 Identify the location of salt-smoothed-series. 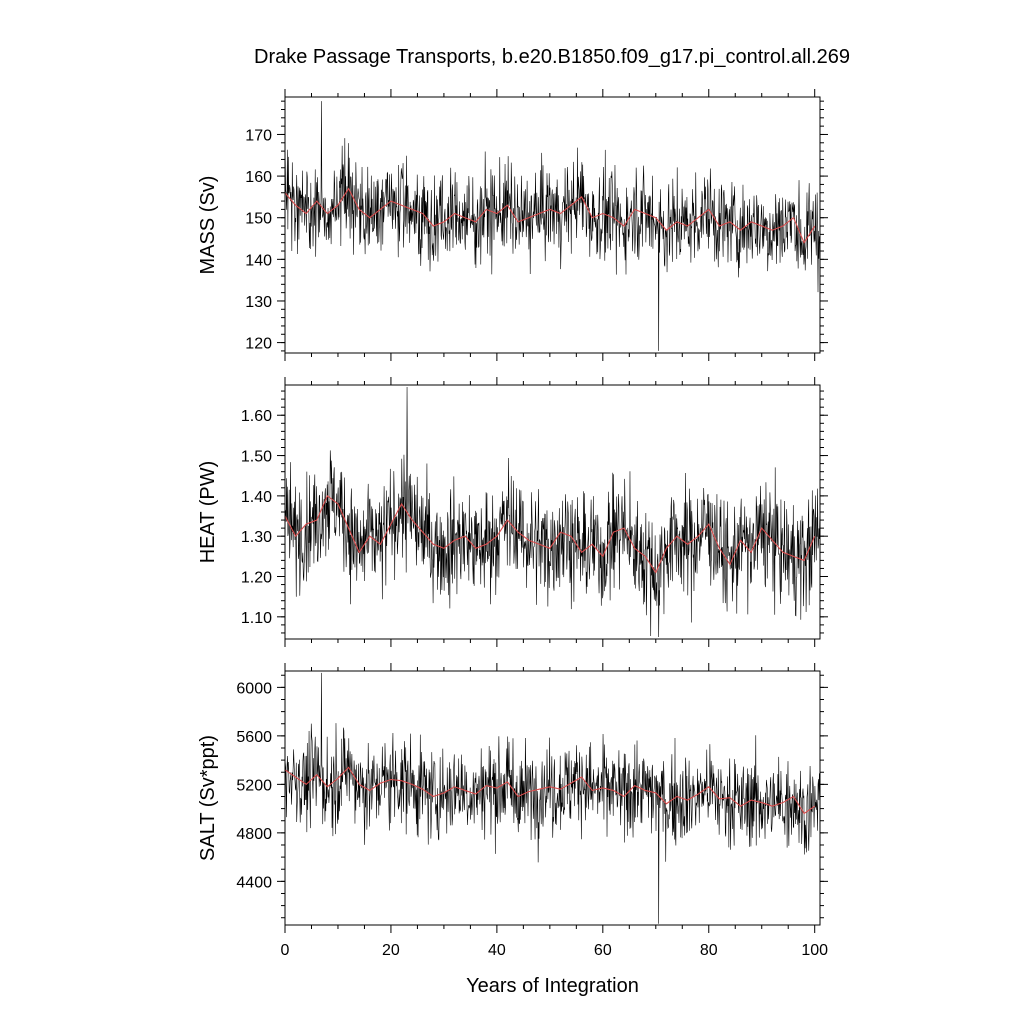
(550, 790).